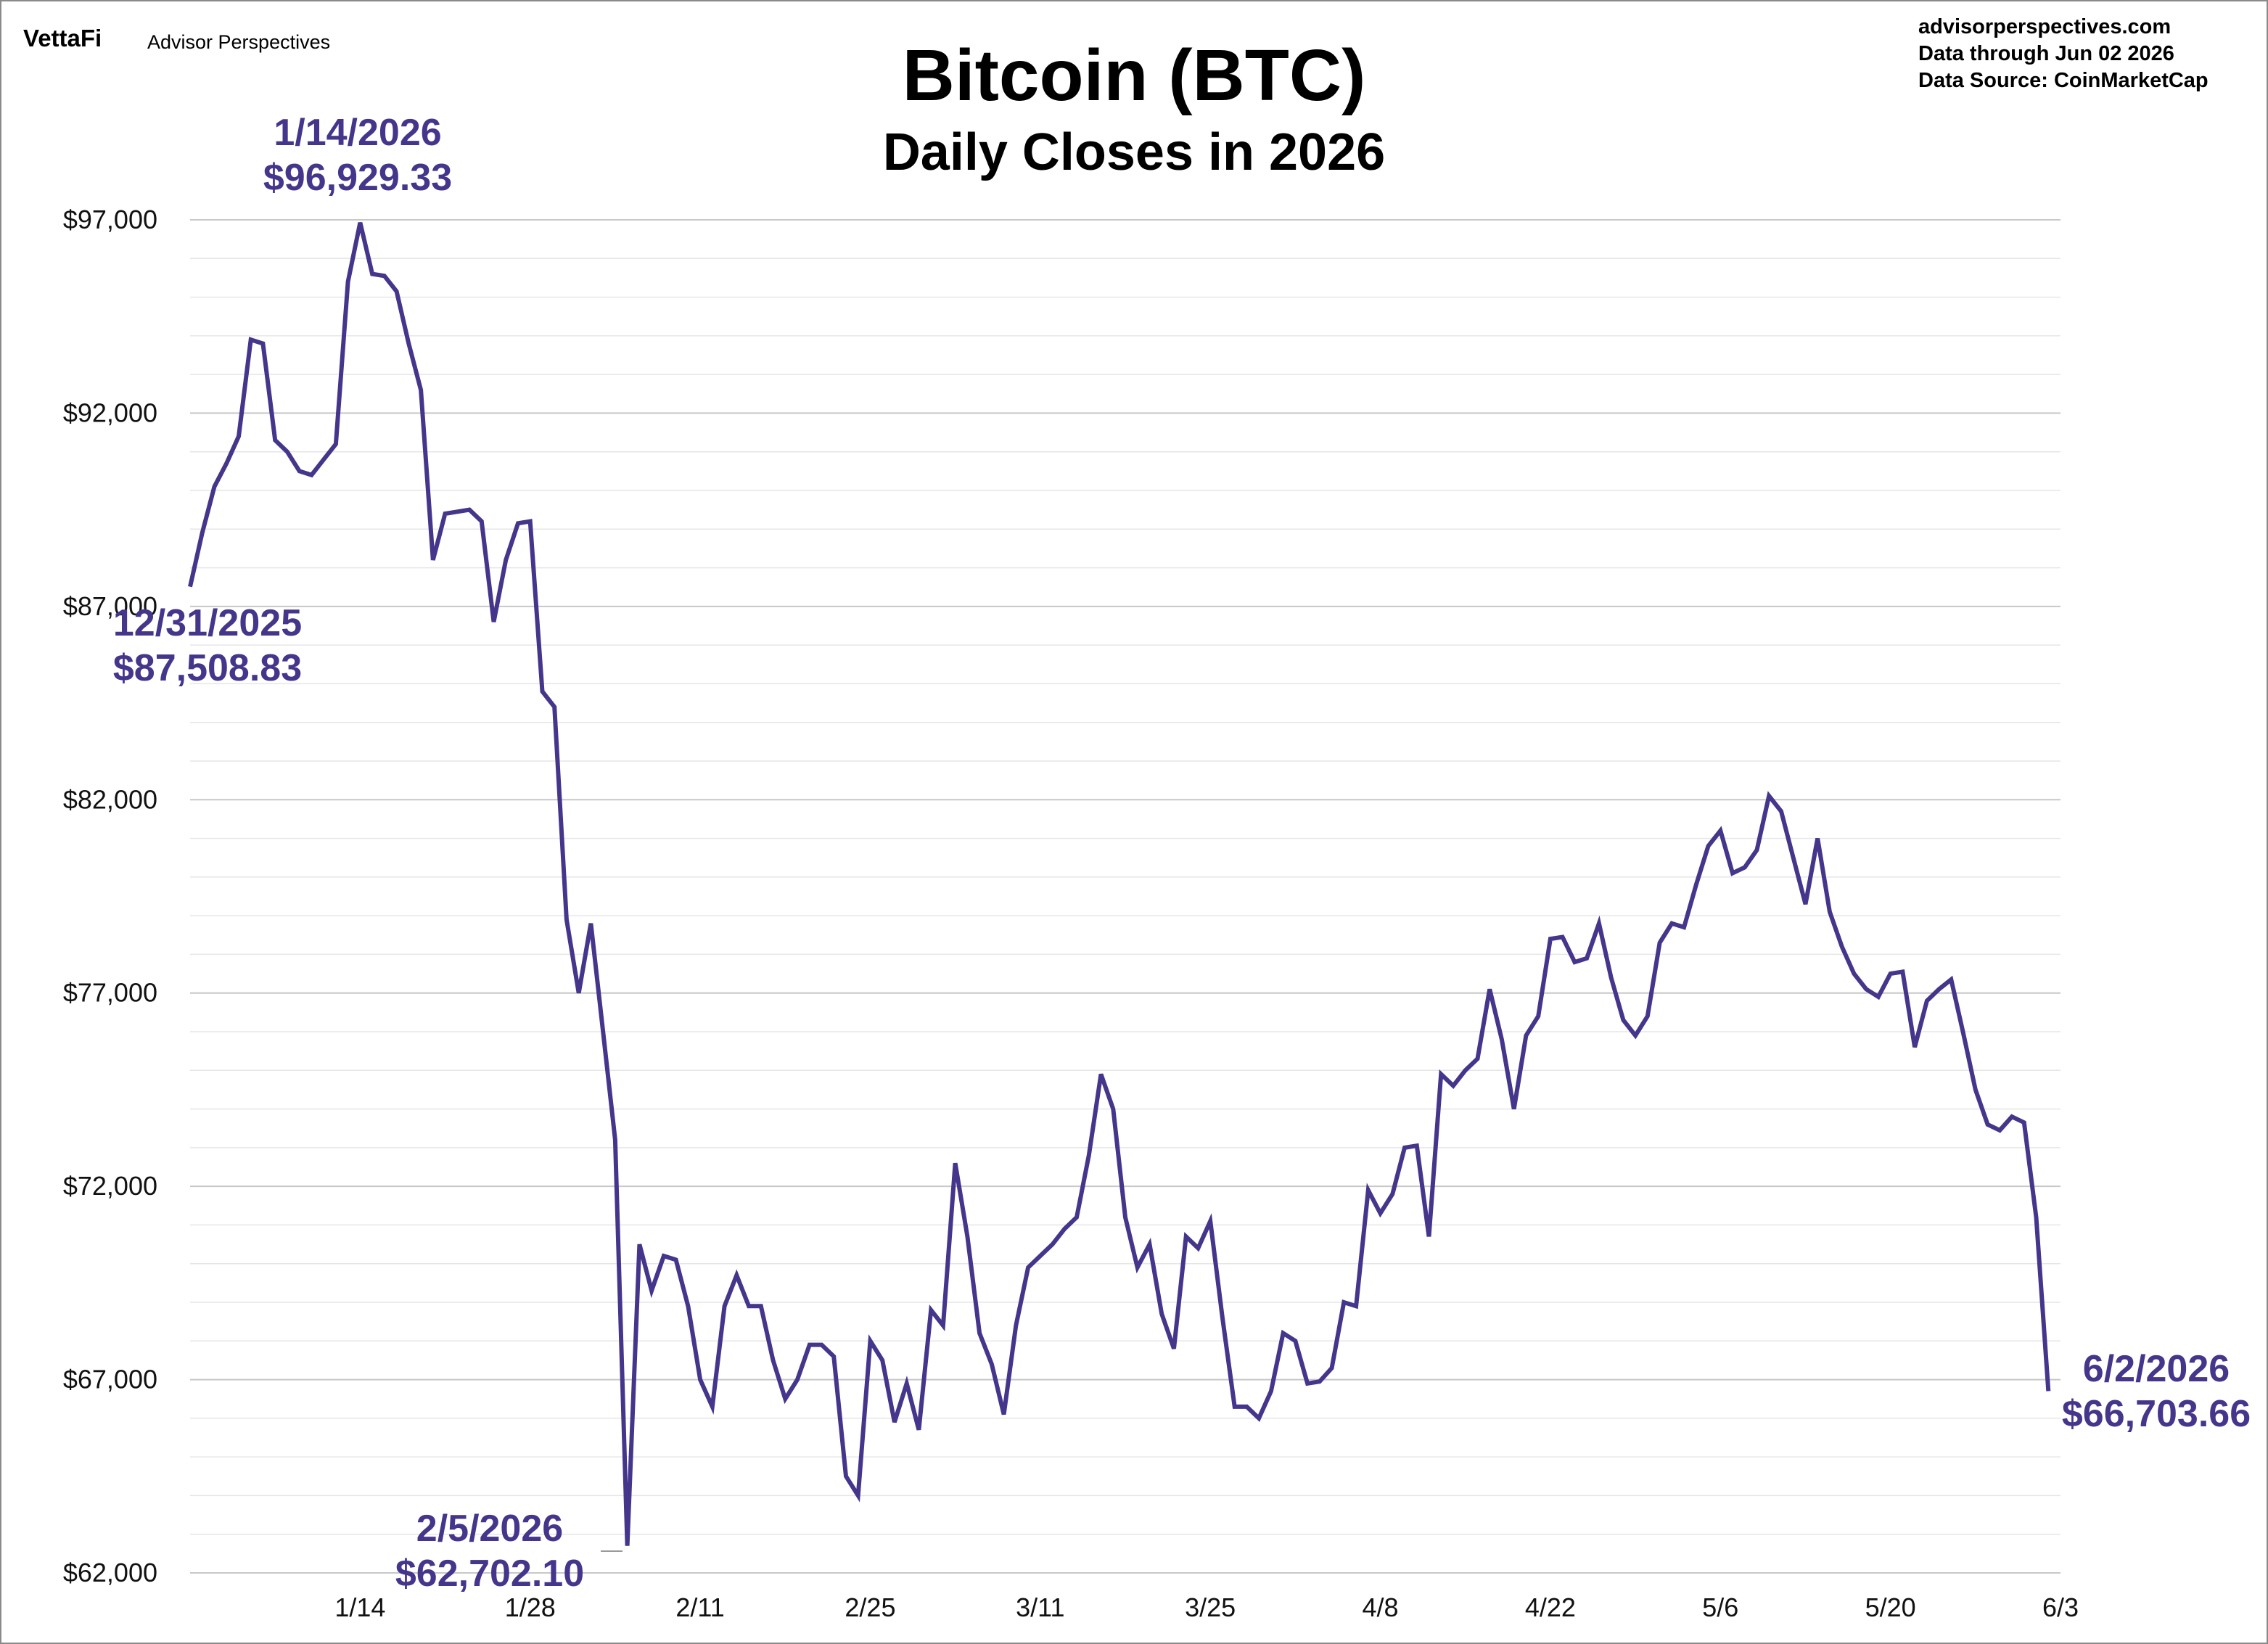  Describe the element at coordinates (870, 1607) in the screenshot. I see `x-tick-label: 2/25` at that location.